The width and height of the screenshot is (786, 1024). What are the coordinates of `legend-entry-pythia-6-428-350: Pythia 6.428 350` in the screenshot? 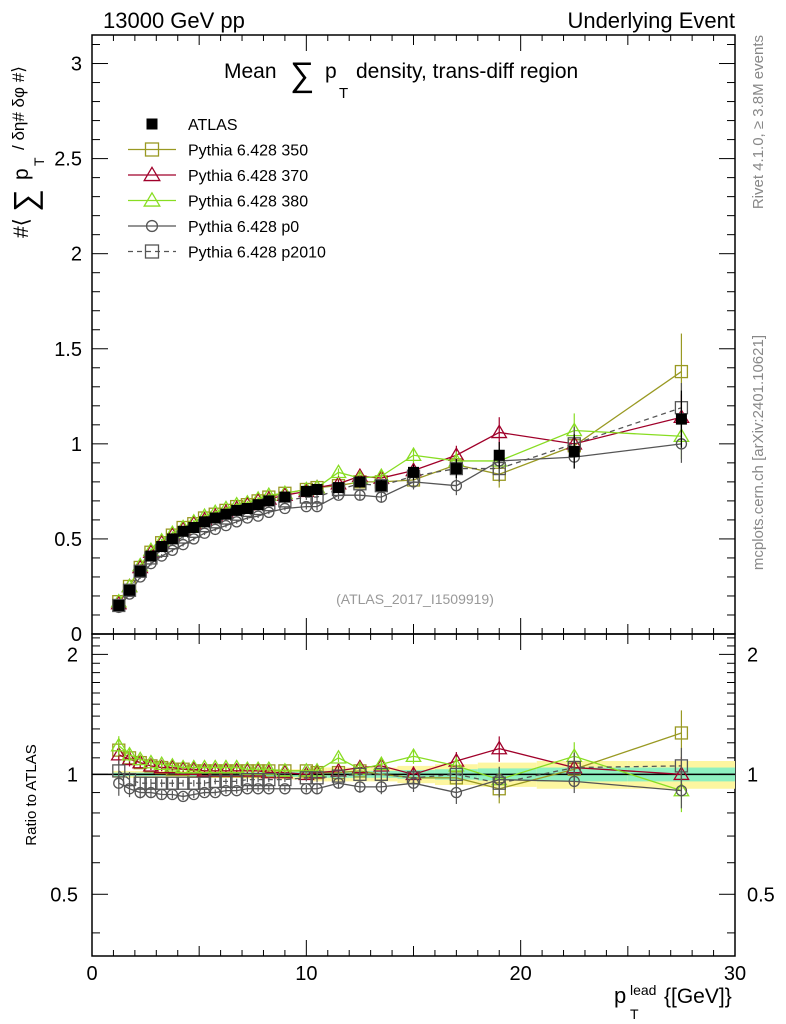 It's located at (218, 151).